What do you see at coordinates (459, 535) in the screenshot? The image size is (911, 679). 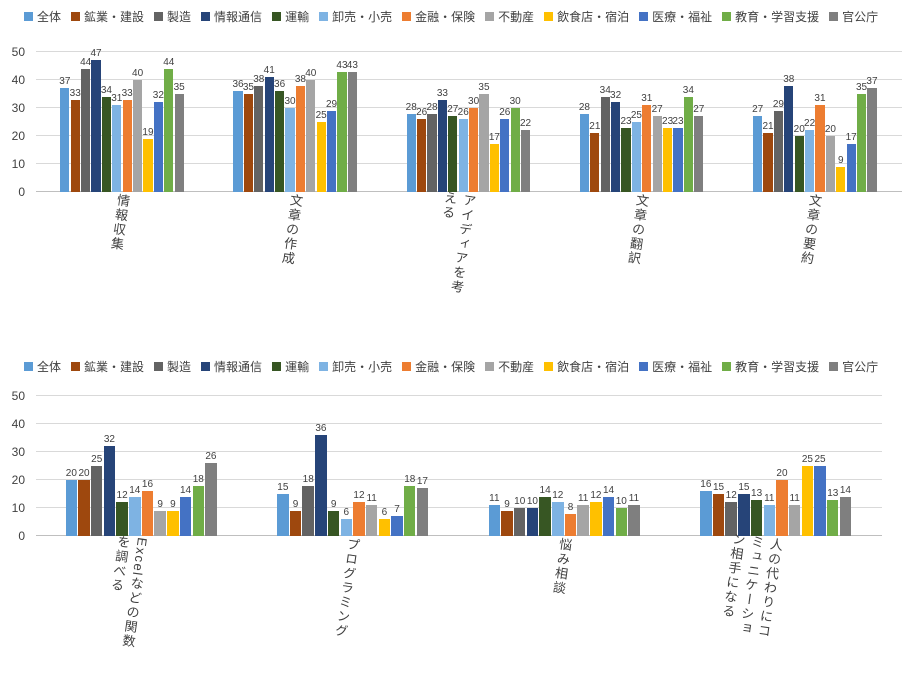 I see `x-axis-line` at bounding box center [459, 535].